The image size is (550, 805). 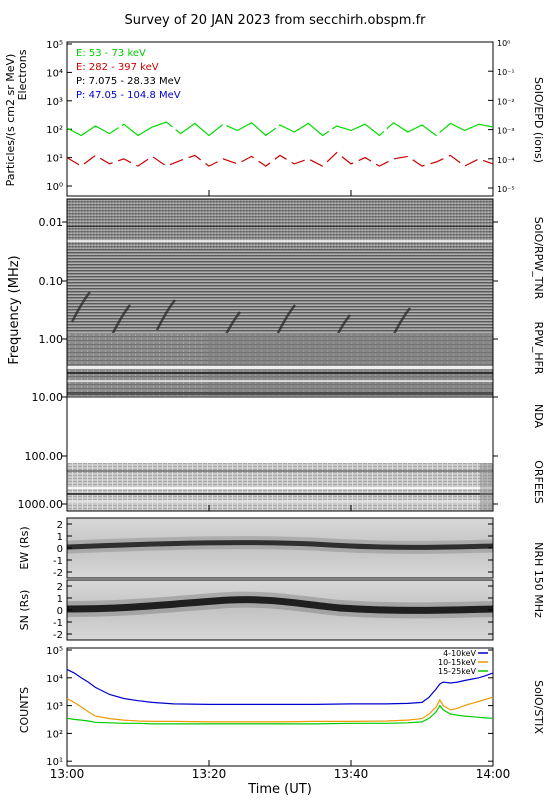 What do you see at coordinates (538, 580) in the screenshot?
I see `nrh-right-label: NRH 150 MHz` at bounding box center [538, 580].